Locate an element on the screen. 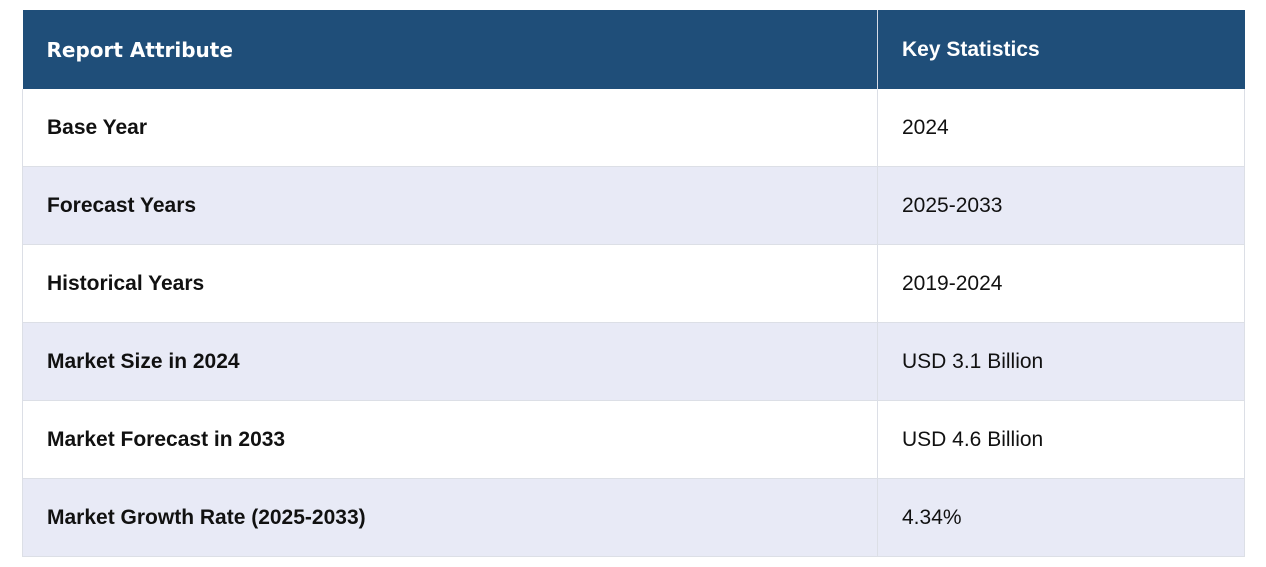 The image size is (1266, 567). row-attribute-cell: Market Size in 2024 is located at coordinates (450, 361).